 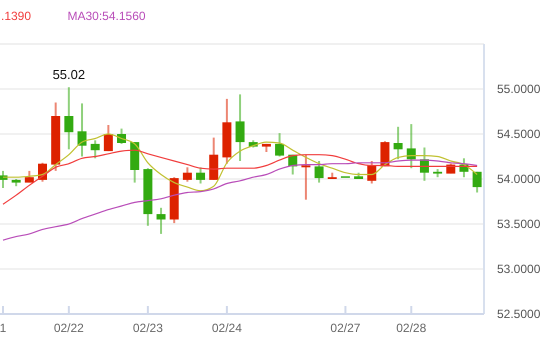 I want to click on y-tick-label: 54.5000, so click(x=519, y=134).